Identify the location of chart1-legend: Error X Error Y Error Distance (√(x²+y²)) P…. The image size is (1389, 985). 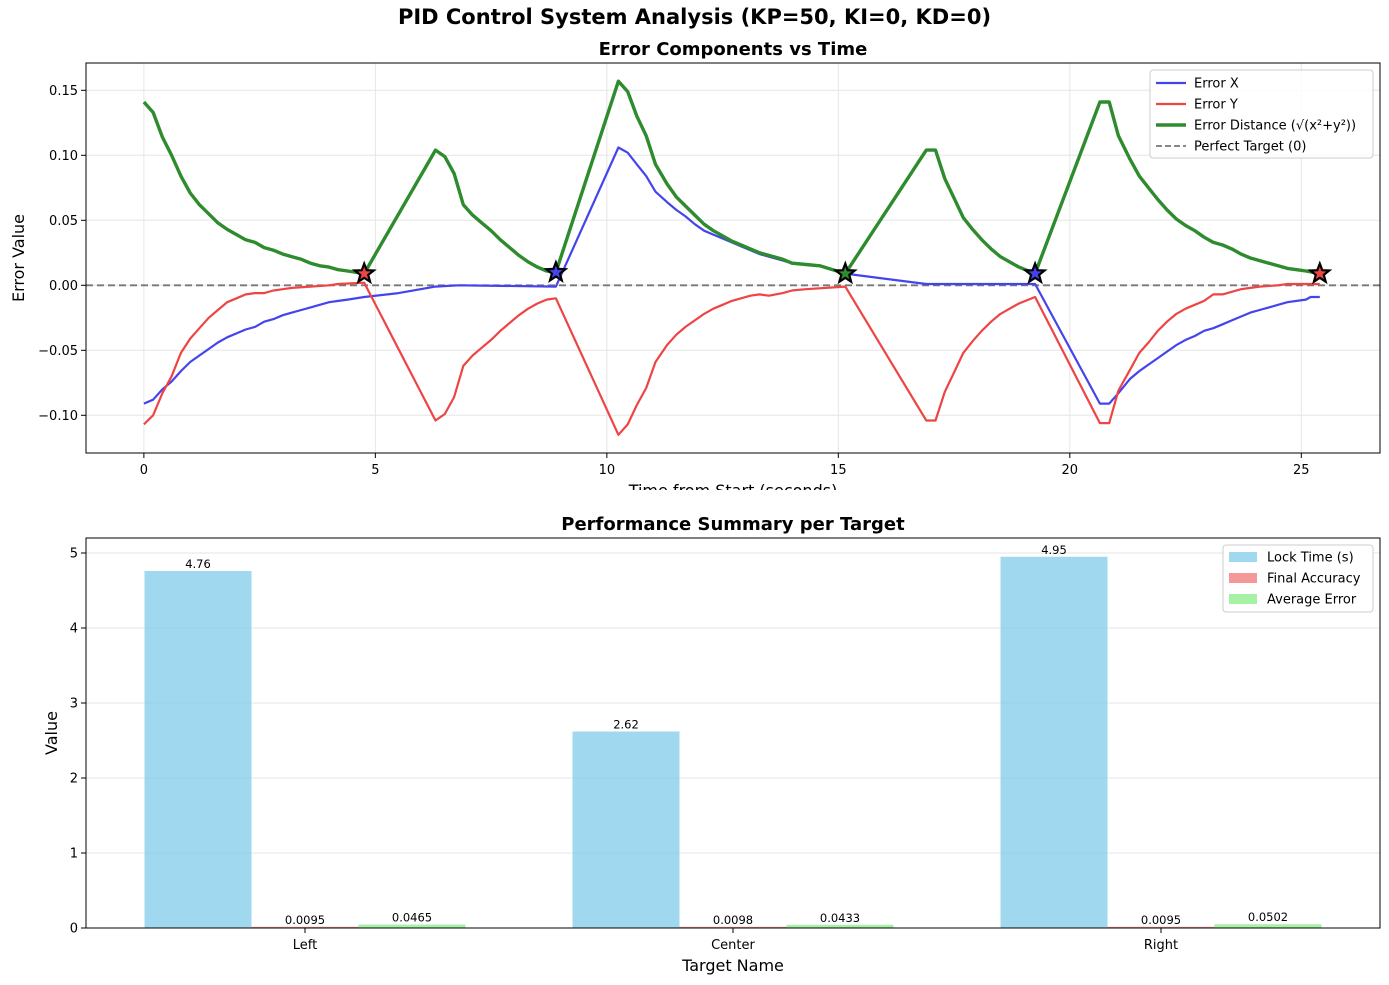
(1261, 114).